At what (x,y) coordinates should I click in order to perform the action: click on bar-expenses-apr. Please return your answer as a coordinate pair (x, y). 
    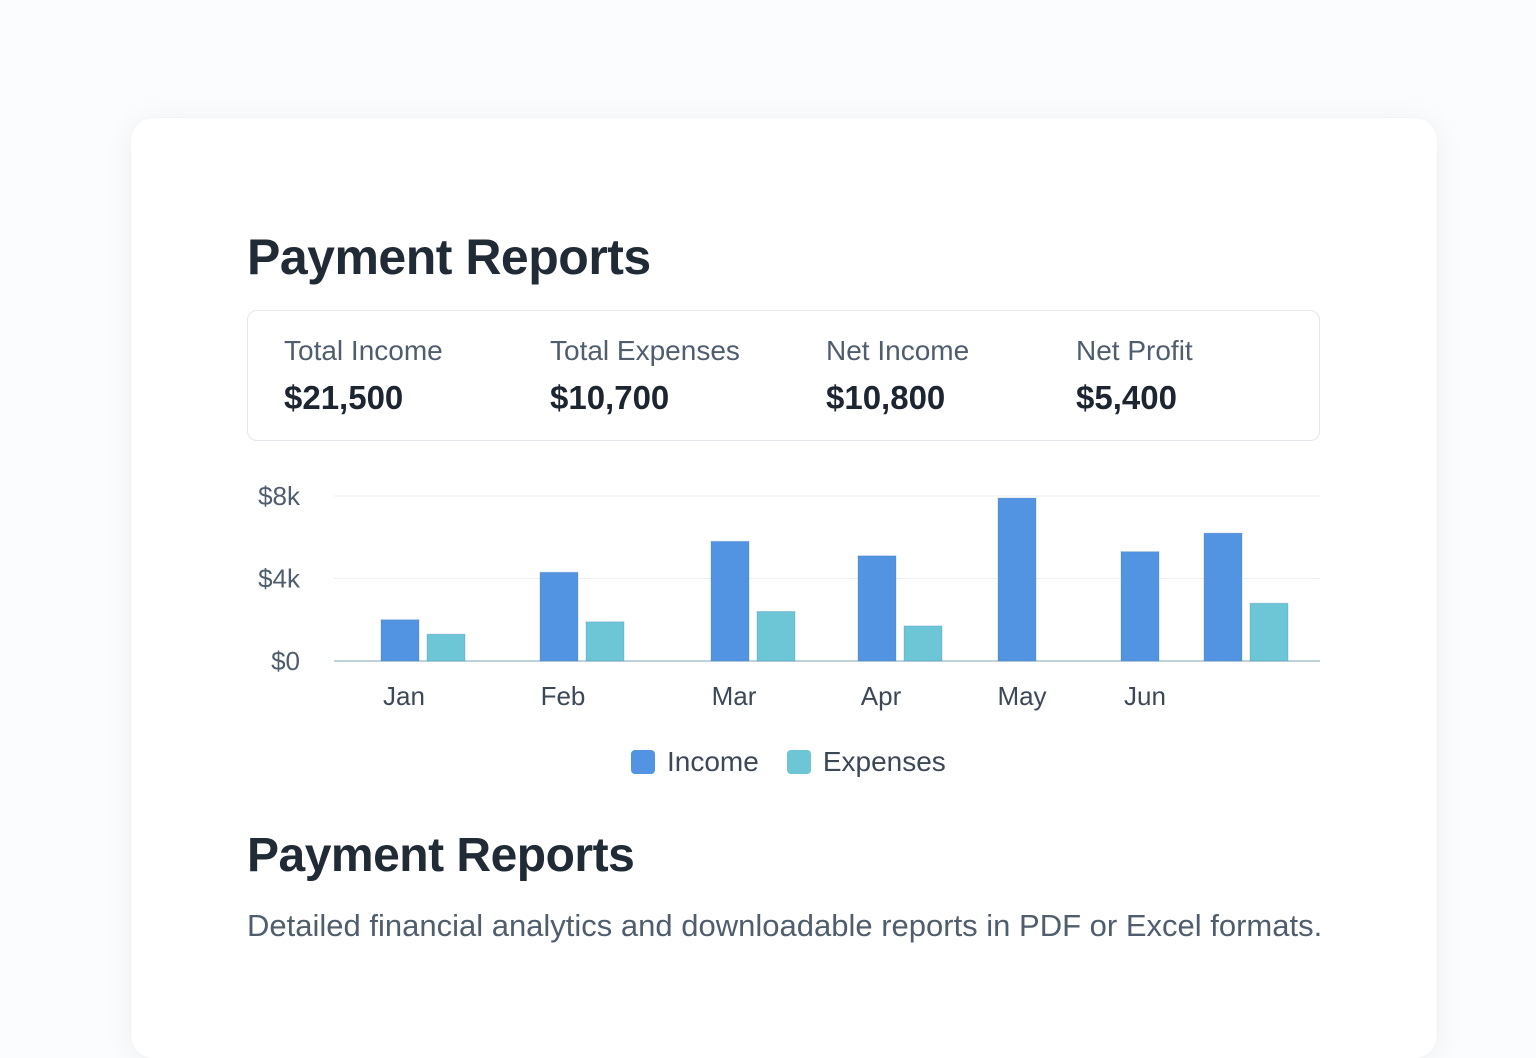
    Looking at the image, I should click on (923, 643).